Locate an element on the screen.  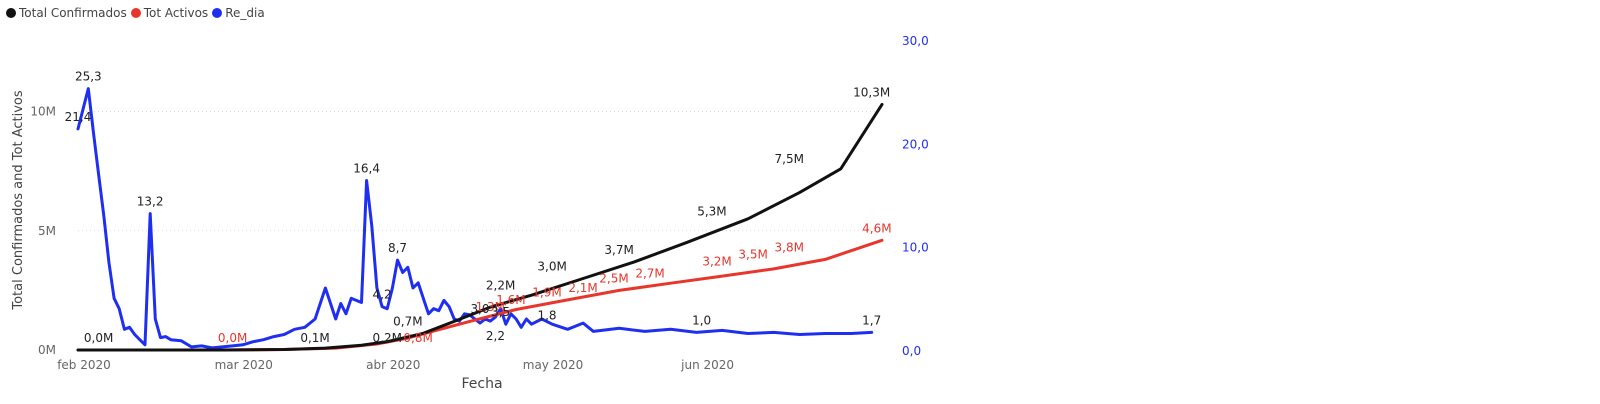
data-label: 0,1M is located at coordinates (314, 338).